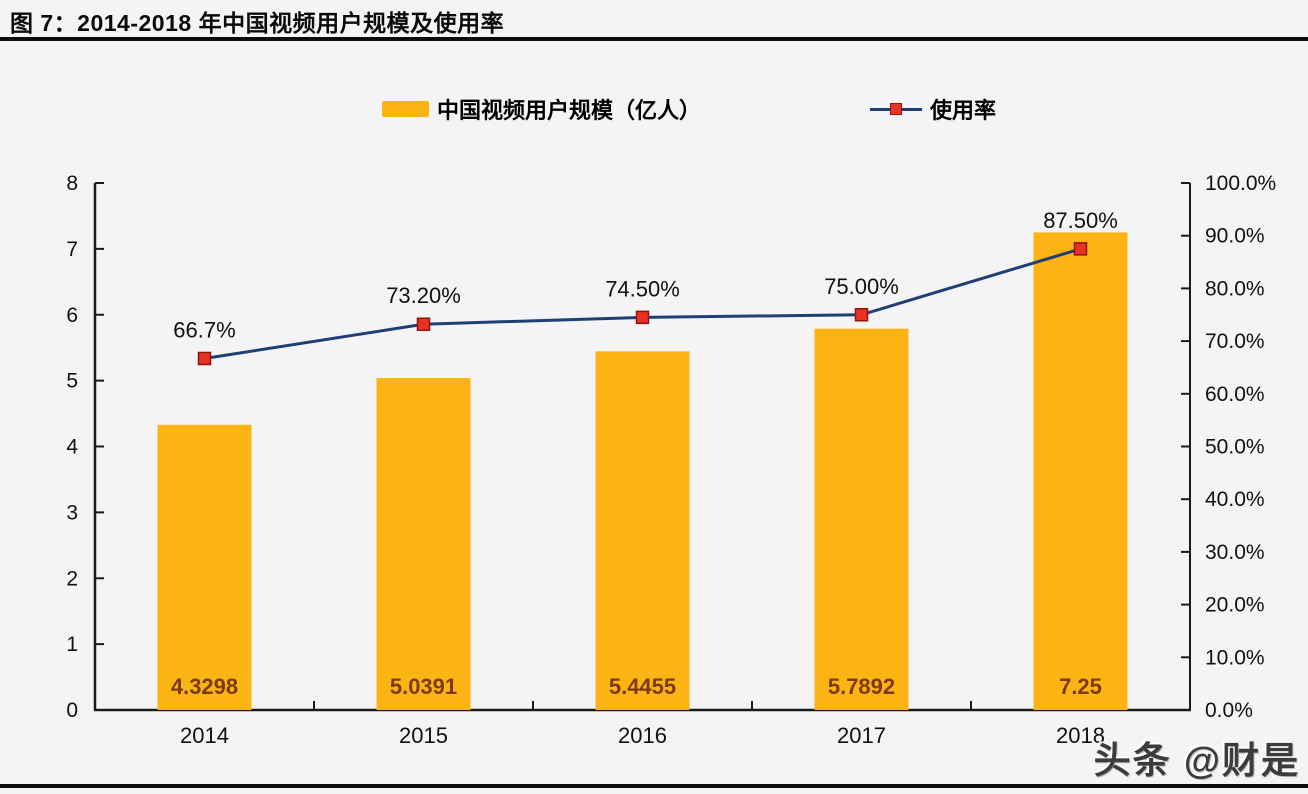  I want to click on x-category-label: 2014, so click(204, 735).